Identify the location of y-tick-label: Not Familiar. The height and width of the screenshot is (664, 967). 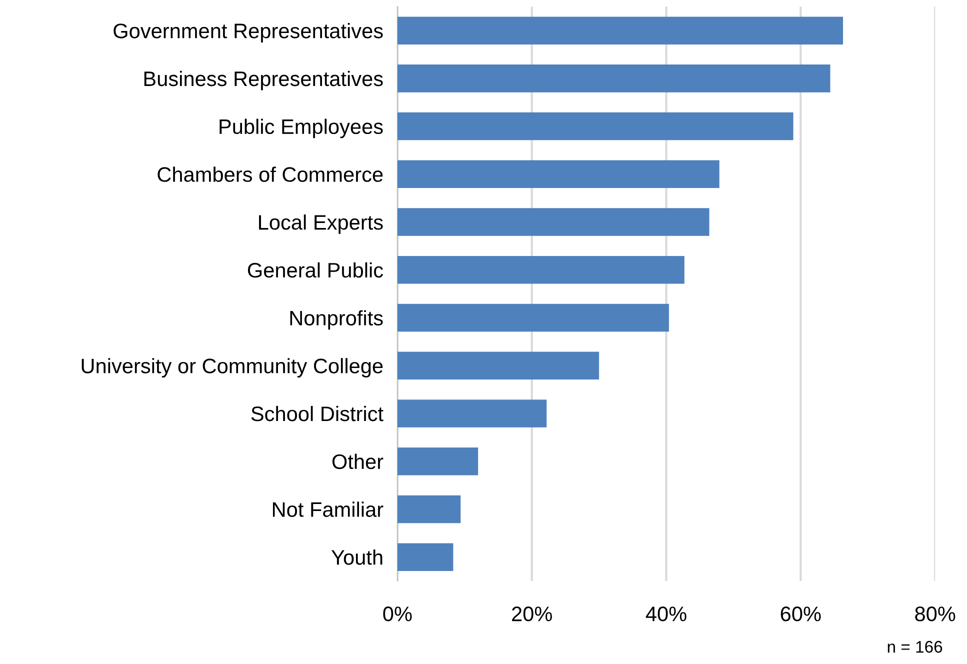
(328, 509).